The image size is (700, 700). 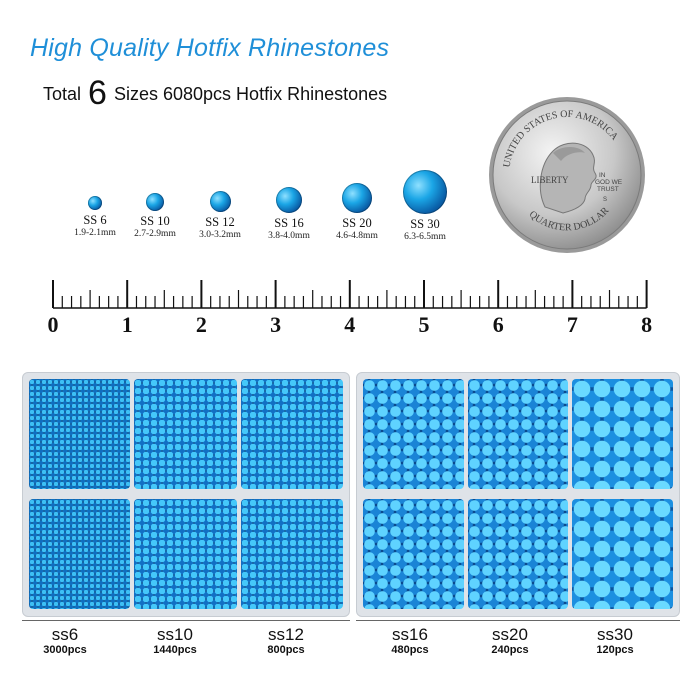 What do you see at coordinates (289, 236) in the screenshot?
I see `size-range: 3.8-4.0mm` at bounding box center [289, 236].